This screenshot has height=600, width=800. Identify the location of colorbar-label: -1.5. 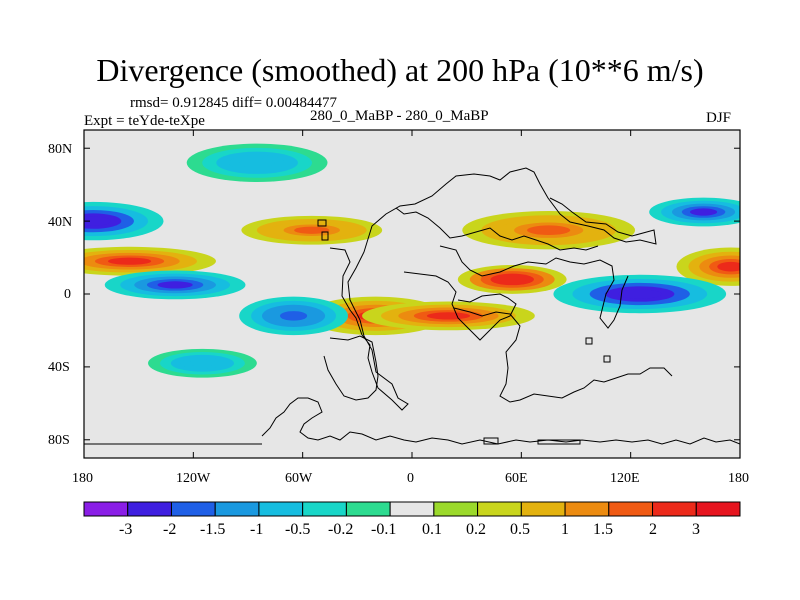
(213, 529).